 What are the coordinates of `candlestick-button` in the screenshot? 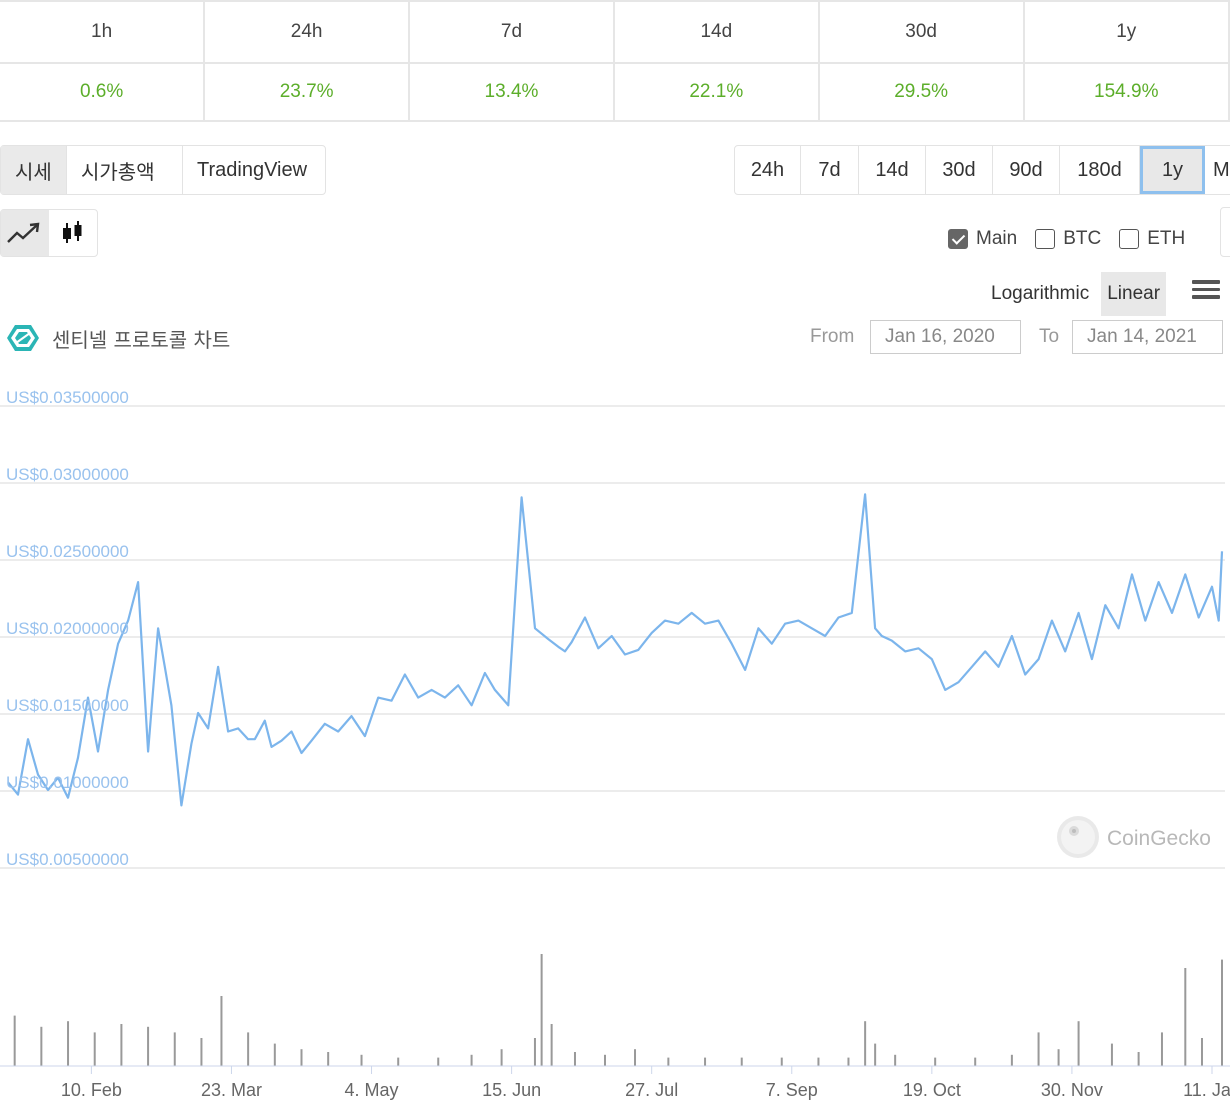 It's located at (73, 233).